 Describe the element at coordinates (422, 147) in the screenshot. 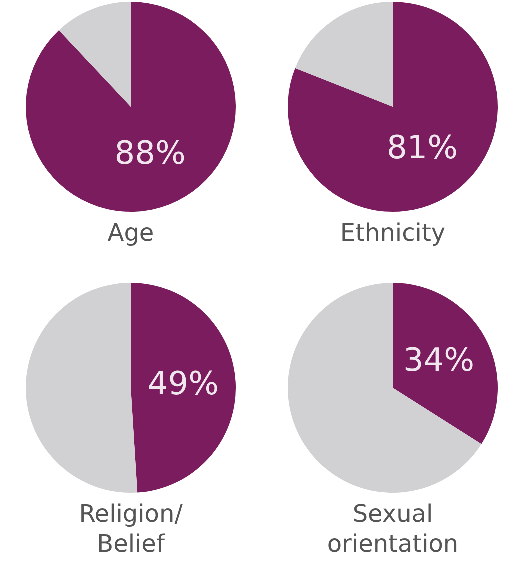

I see `data-label: 81%` at that location.